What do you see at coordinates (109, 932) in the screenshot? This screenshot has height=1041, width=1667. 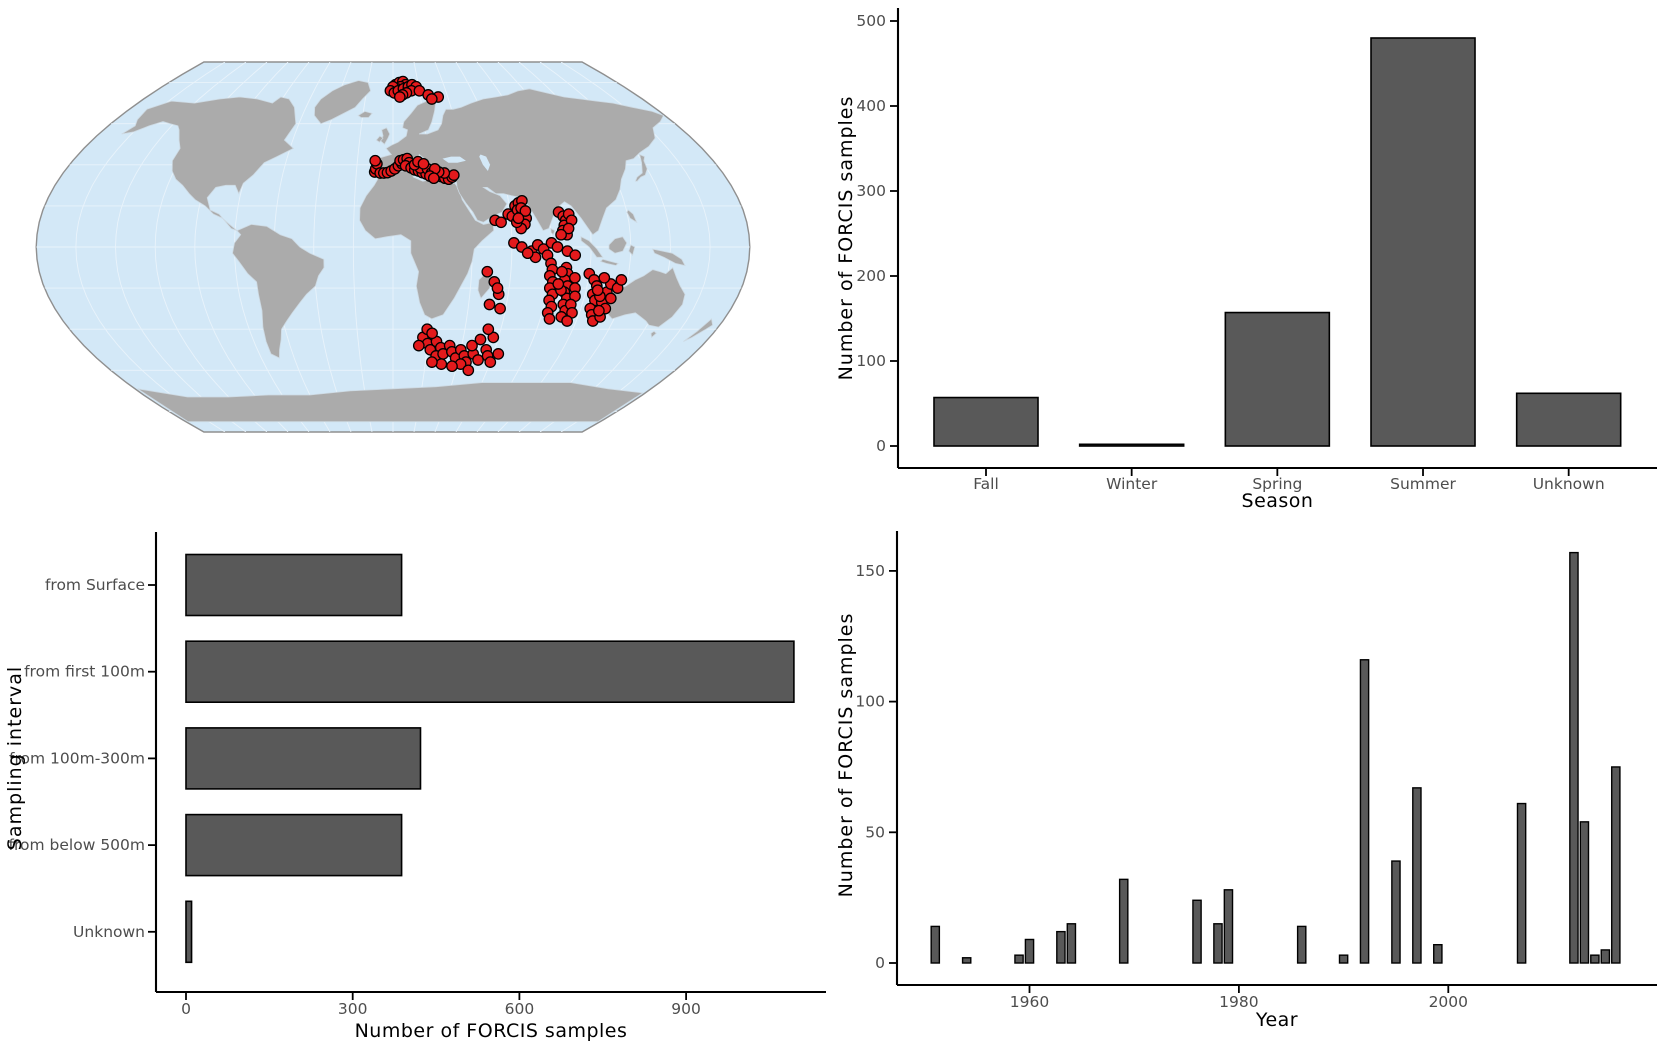 I see `y-tick-label: Unknown` at bounding box center [109, 932].